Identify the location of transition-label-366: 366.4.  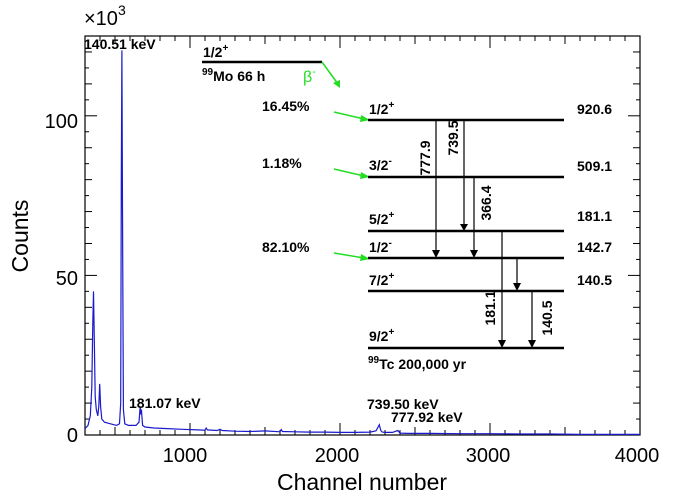
(486, 202).